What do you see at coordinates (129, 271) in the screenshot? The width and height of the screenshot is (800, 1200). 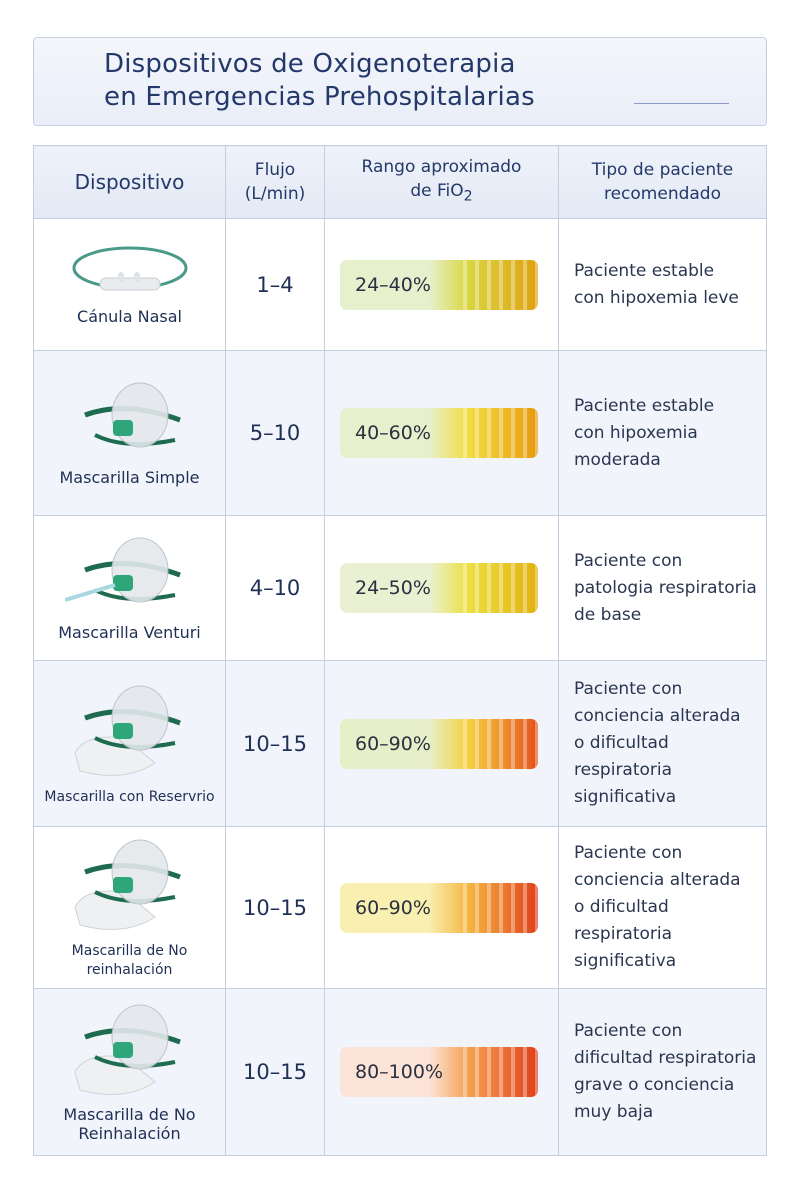 I see `nasal-cannula-icon` at bounding box center [129, 271].